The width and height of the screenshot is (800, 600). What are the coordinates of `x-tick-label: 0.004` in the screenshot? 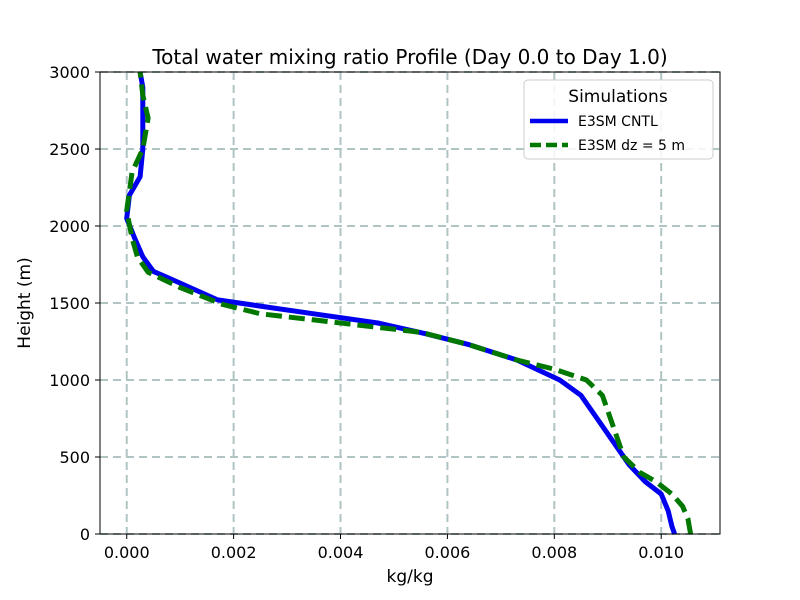 It's located at (341, 552).